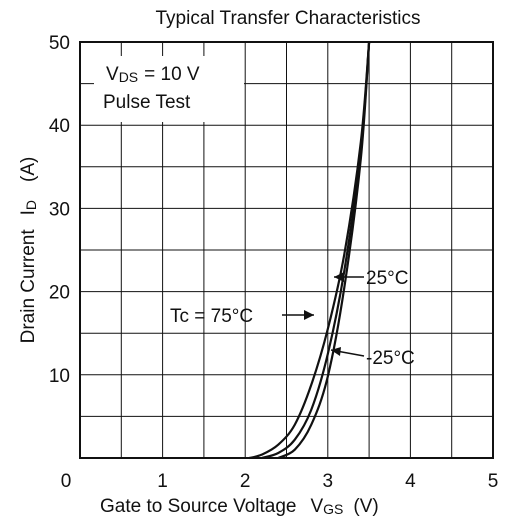 The image size is (512, 523). I want to click on y-axis-symbol: I, so click(28, 212).